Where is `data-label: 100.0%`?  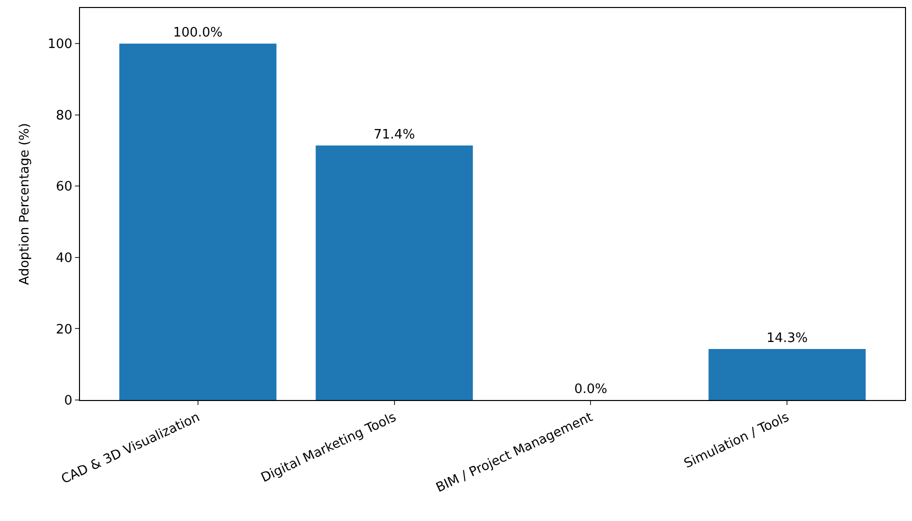
data-label: 100.0% is located at coordinates (198, 33).